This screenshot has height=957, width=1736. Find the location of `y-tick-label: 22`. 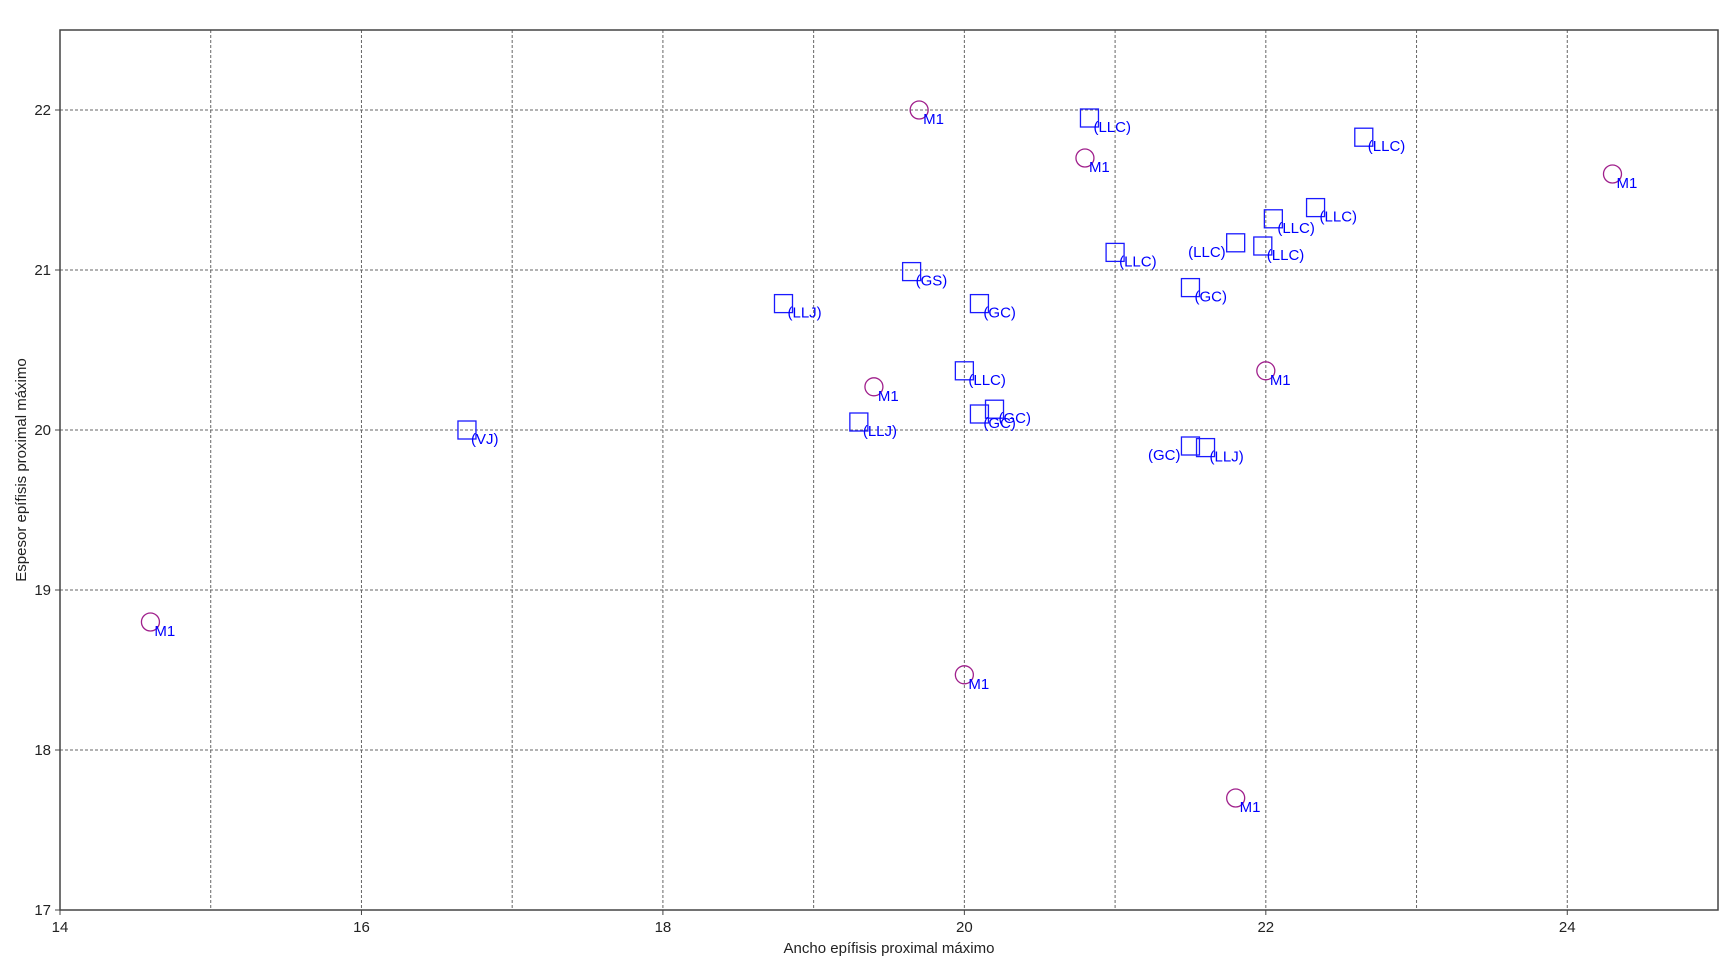

y-tick-label: 22 is located at coordinates (42, 110).